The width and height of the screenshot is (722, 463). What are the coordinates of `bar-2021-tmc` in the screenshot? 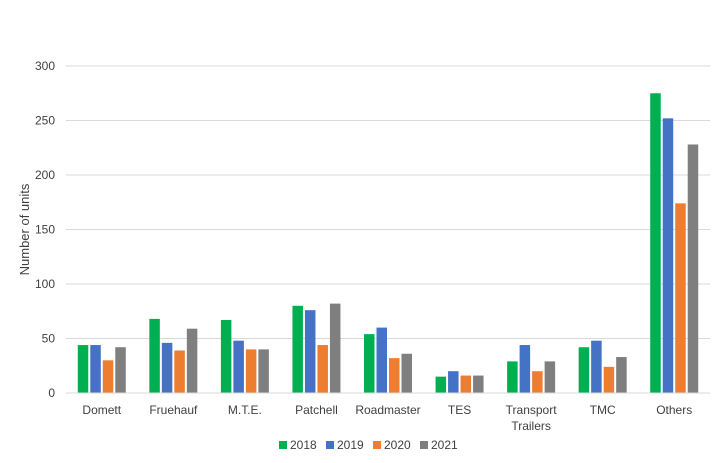 It's located at (621, 375).